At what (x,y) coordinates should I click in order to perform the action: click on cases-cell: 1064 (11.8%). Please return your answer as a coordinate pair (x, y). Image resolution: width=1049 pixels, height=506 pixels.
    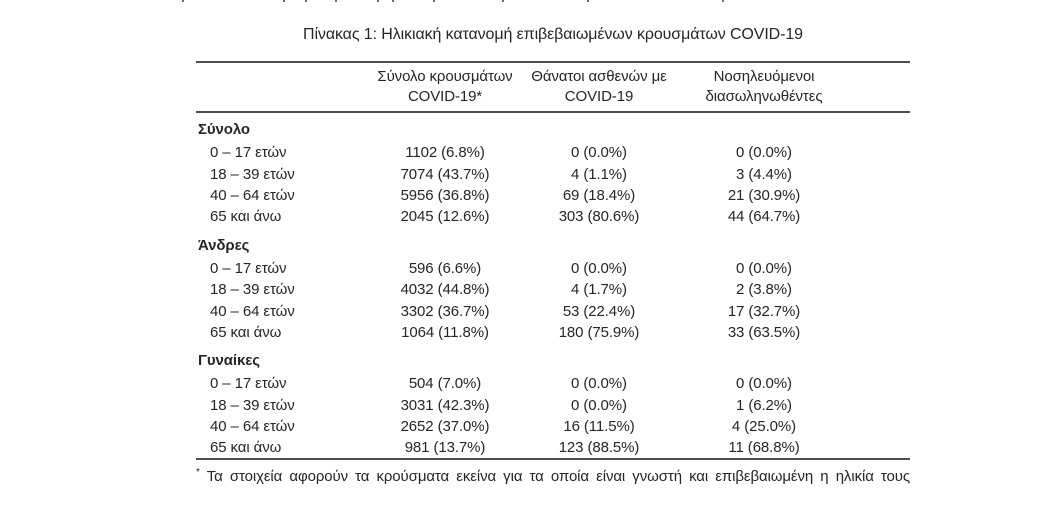
    Looking at the image, I should click on (445, 332).